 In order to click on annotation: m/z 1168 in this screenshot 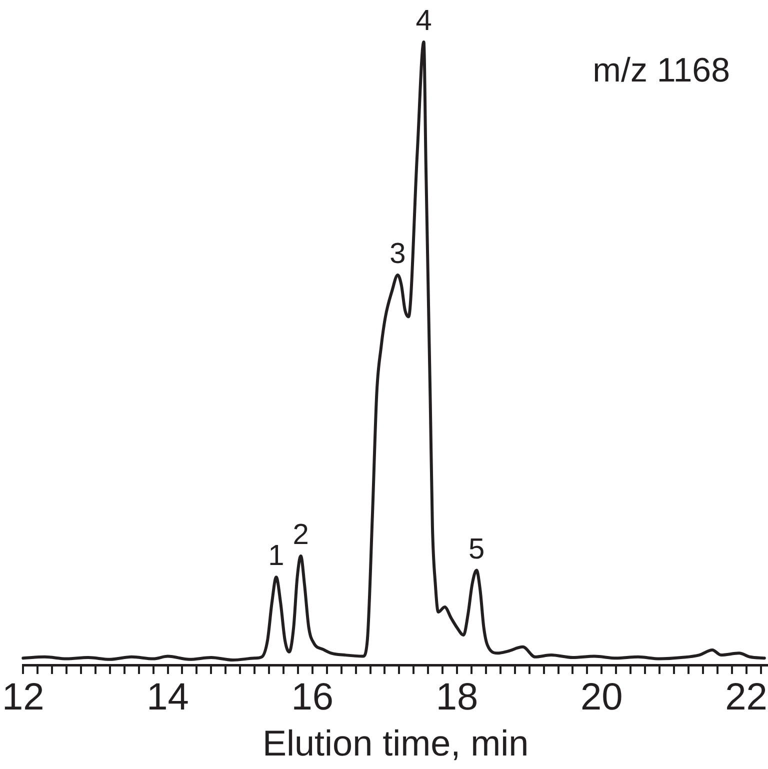, I will do `click(661, 70)`.